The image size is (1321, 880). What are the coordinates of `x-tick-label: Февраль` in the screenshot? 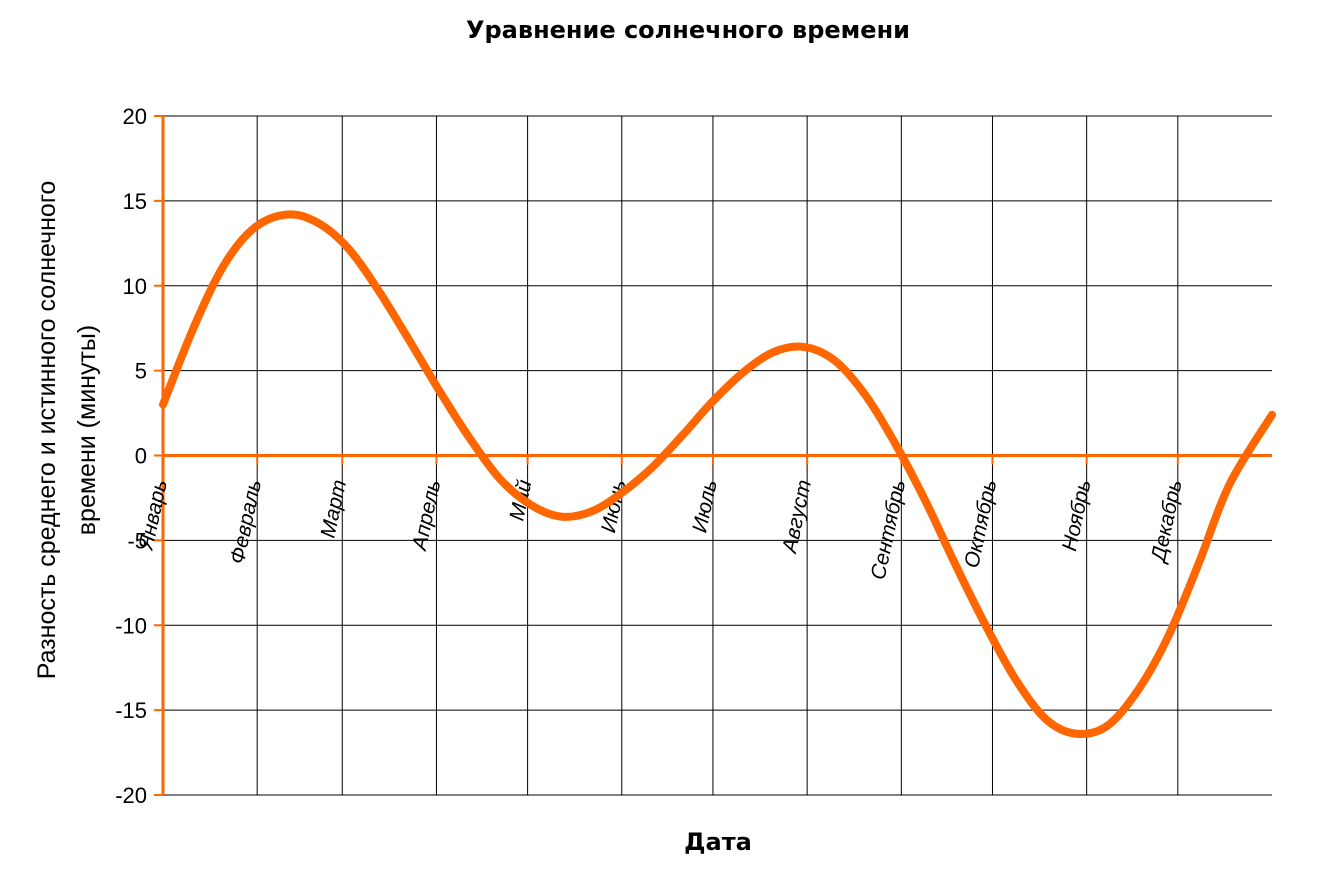 It's located at (246, 522).